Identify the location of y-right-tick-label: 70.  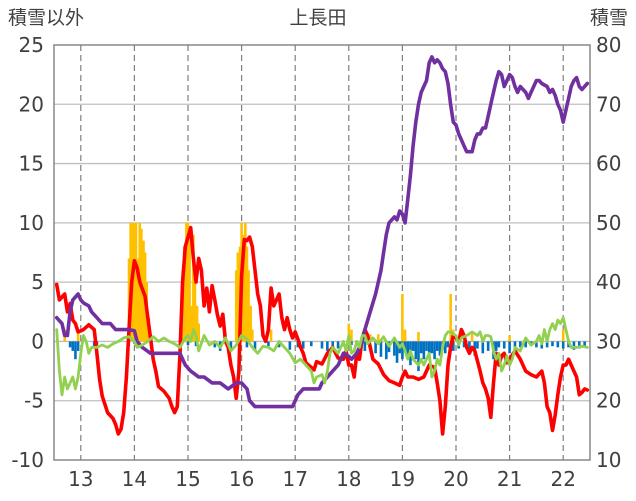
(608, 104).